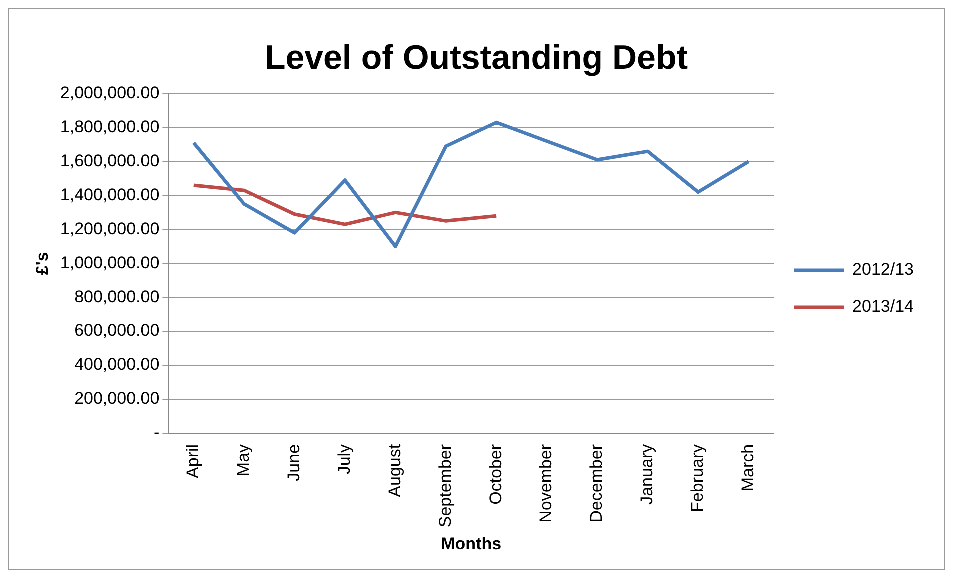 The width and height of the screenshot is (953, 578). Describe the element at coordinates (596, 483) in the screenshot. I see `x-tick-label: December` at that location.